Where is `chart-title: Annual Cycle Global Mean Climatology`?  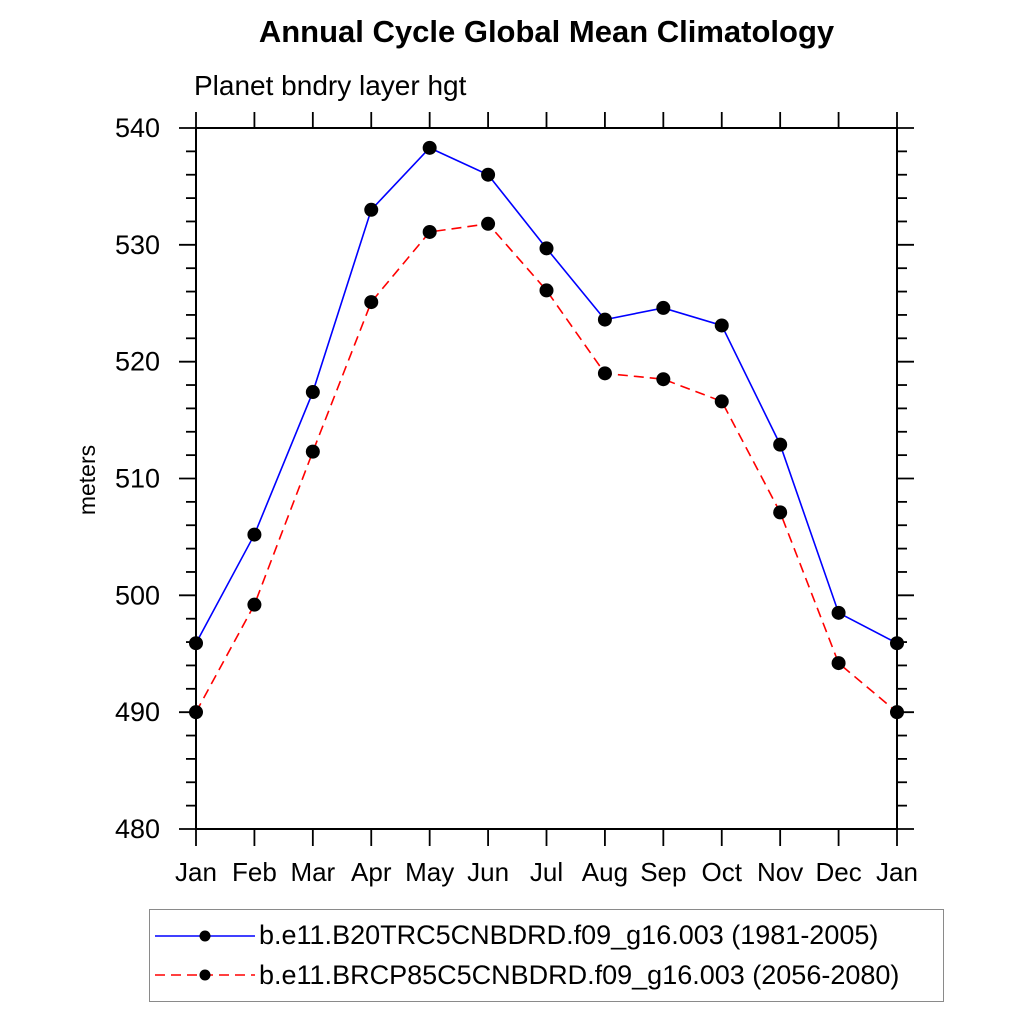 chart-title: Annual Cycle Global Mean Climatology is located at coordinates (546, 31).